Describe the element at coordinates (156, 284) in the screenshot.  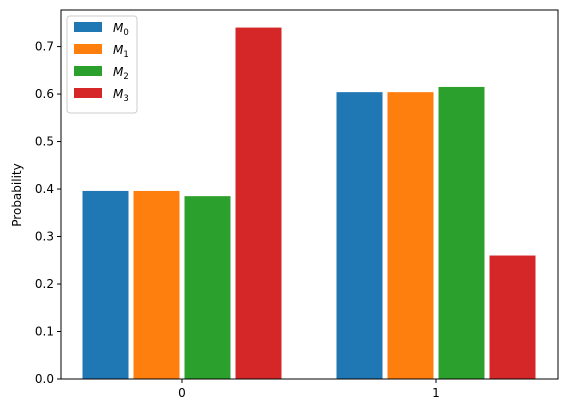
I see `bar-series1-cat0` at that location.